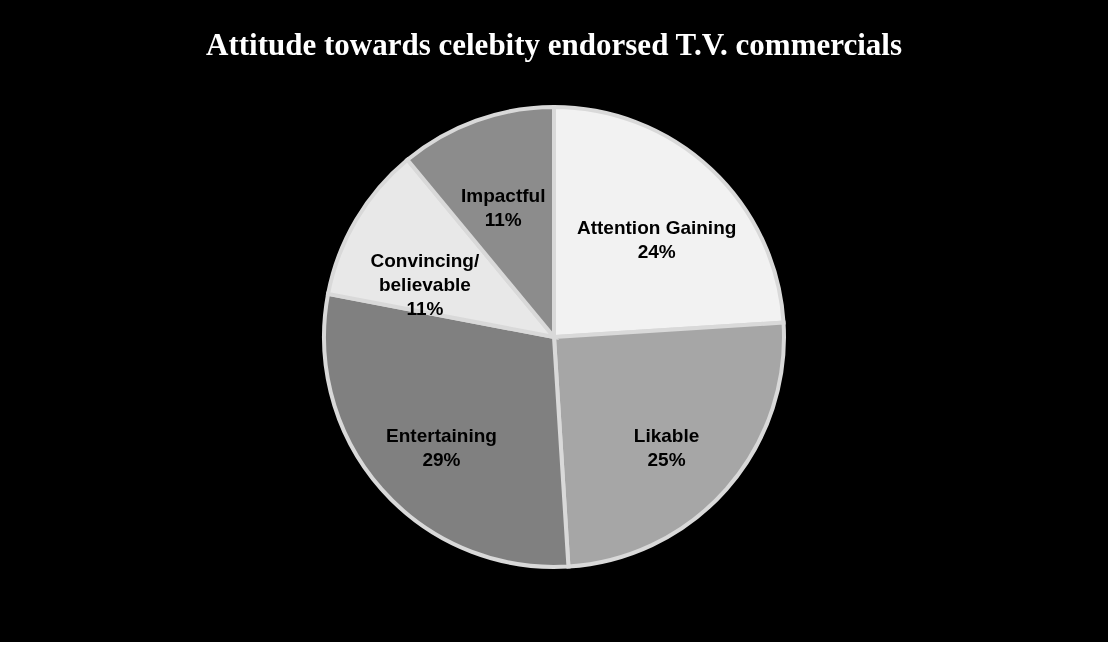  I want to click on data-label: 24%, so click(656, 251).